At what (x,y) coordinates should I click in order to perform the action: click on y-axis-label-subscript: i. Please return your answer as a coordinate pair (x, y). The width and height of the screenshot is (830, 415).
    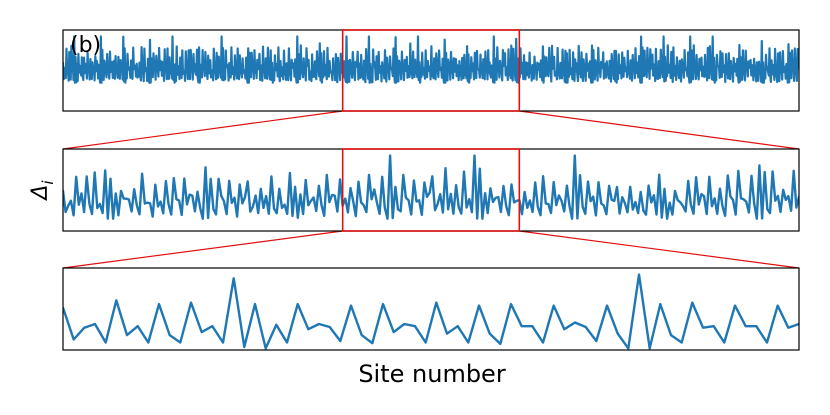
    Looking at the image, I should click on (48, 182).